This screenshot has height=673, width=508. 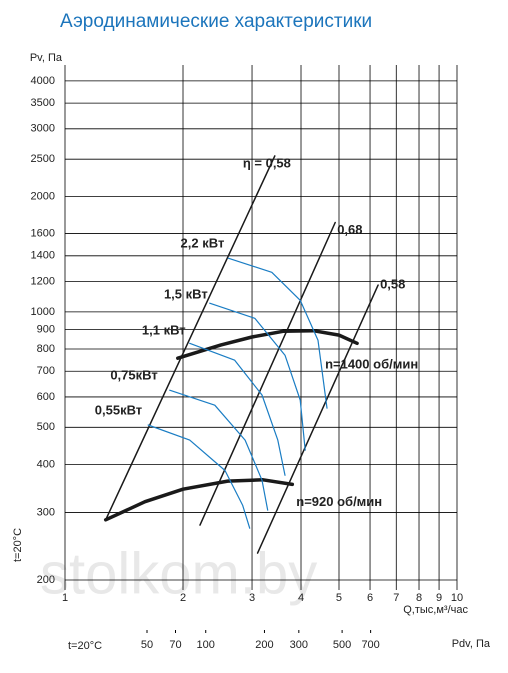 What do you see at coordinates (457, 598) in the screenshot?
I see `x-tick-label: 10` at bounding box center [457, 598].